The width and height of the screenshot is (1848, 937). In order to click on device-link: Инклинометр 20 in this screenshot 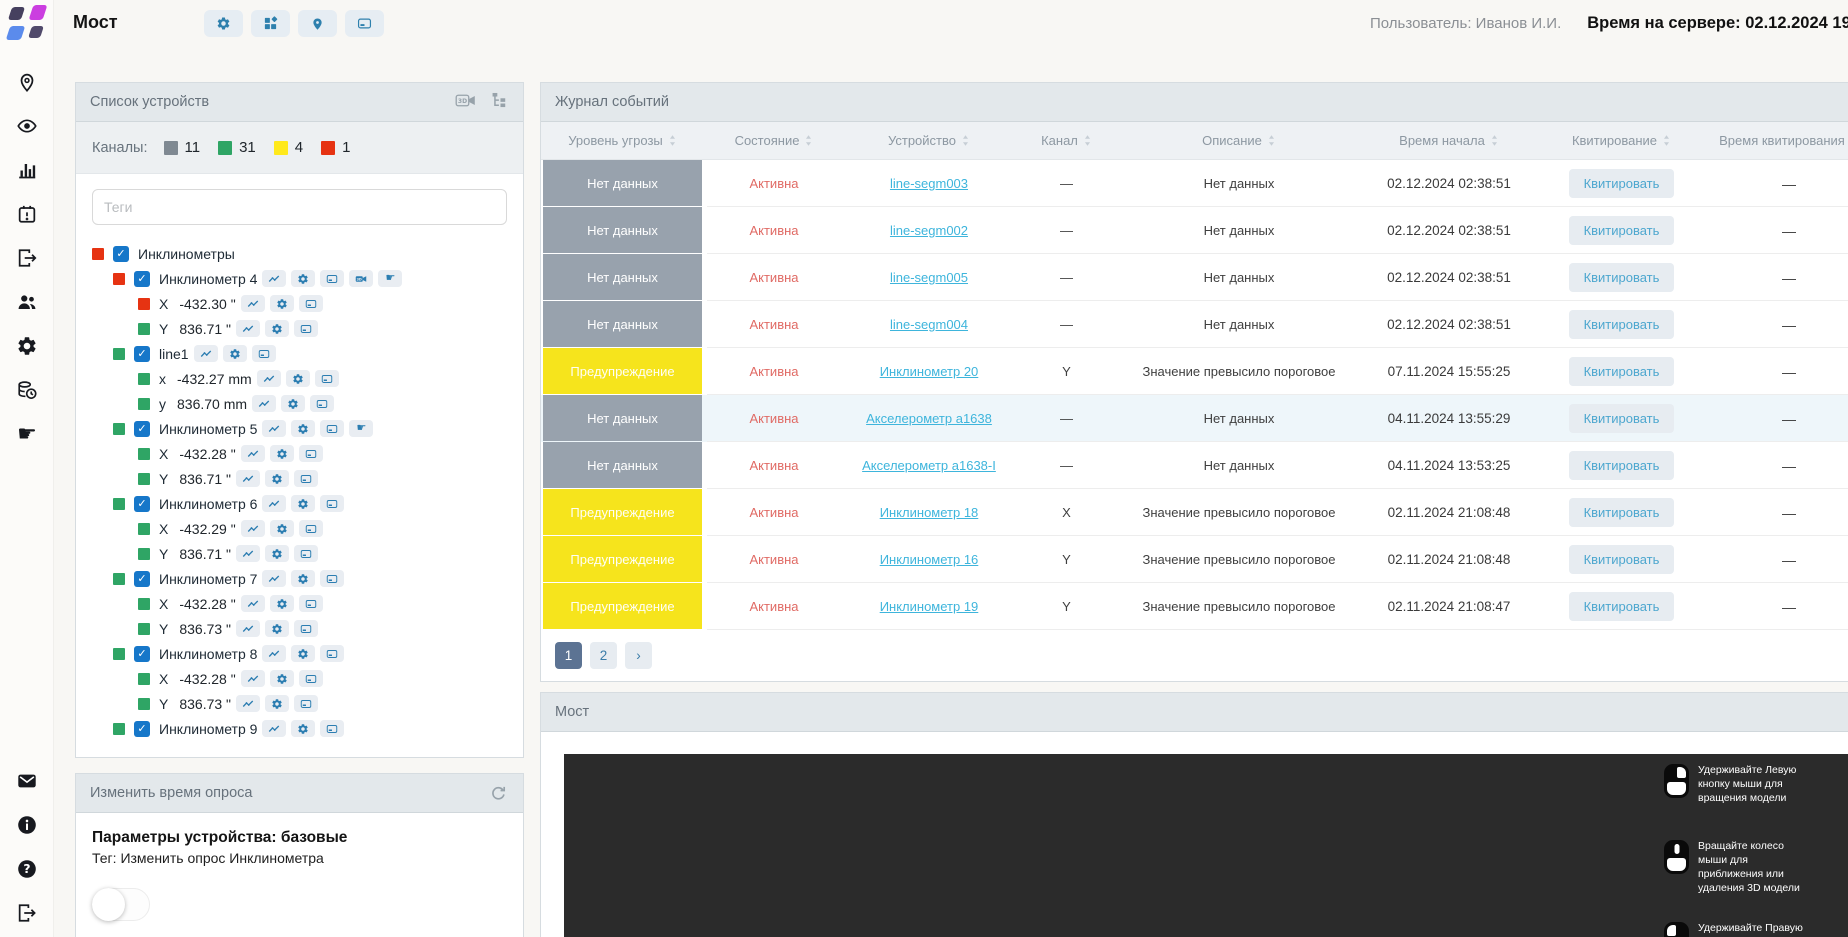, I will do `click(929, 371)`.